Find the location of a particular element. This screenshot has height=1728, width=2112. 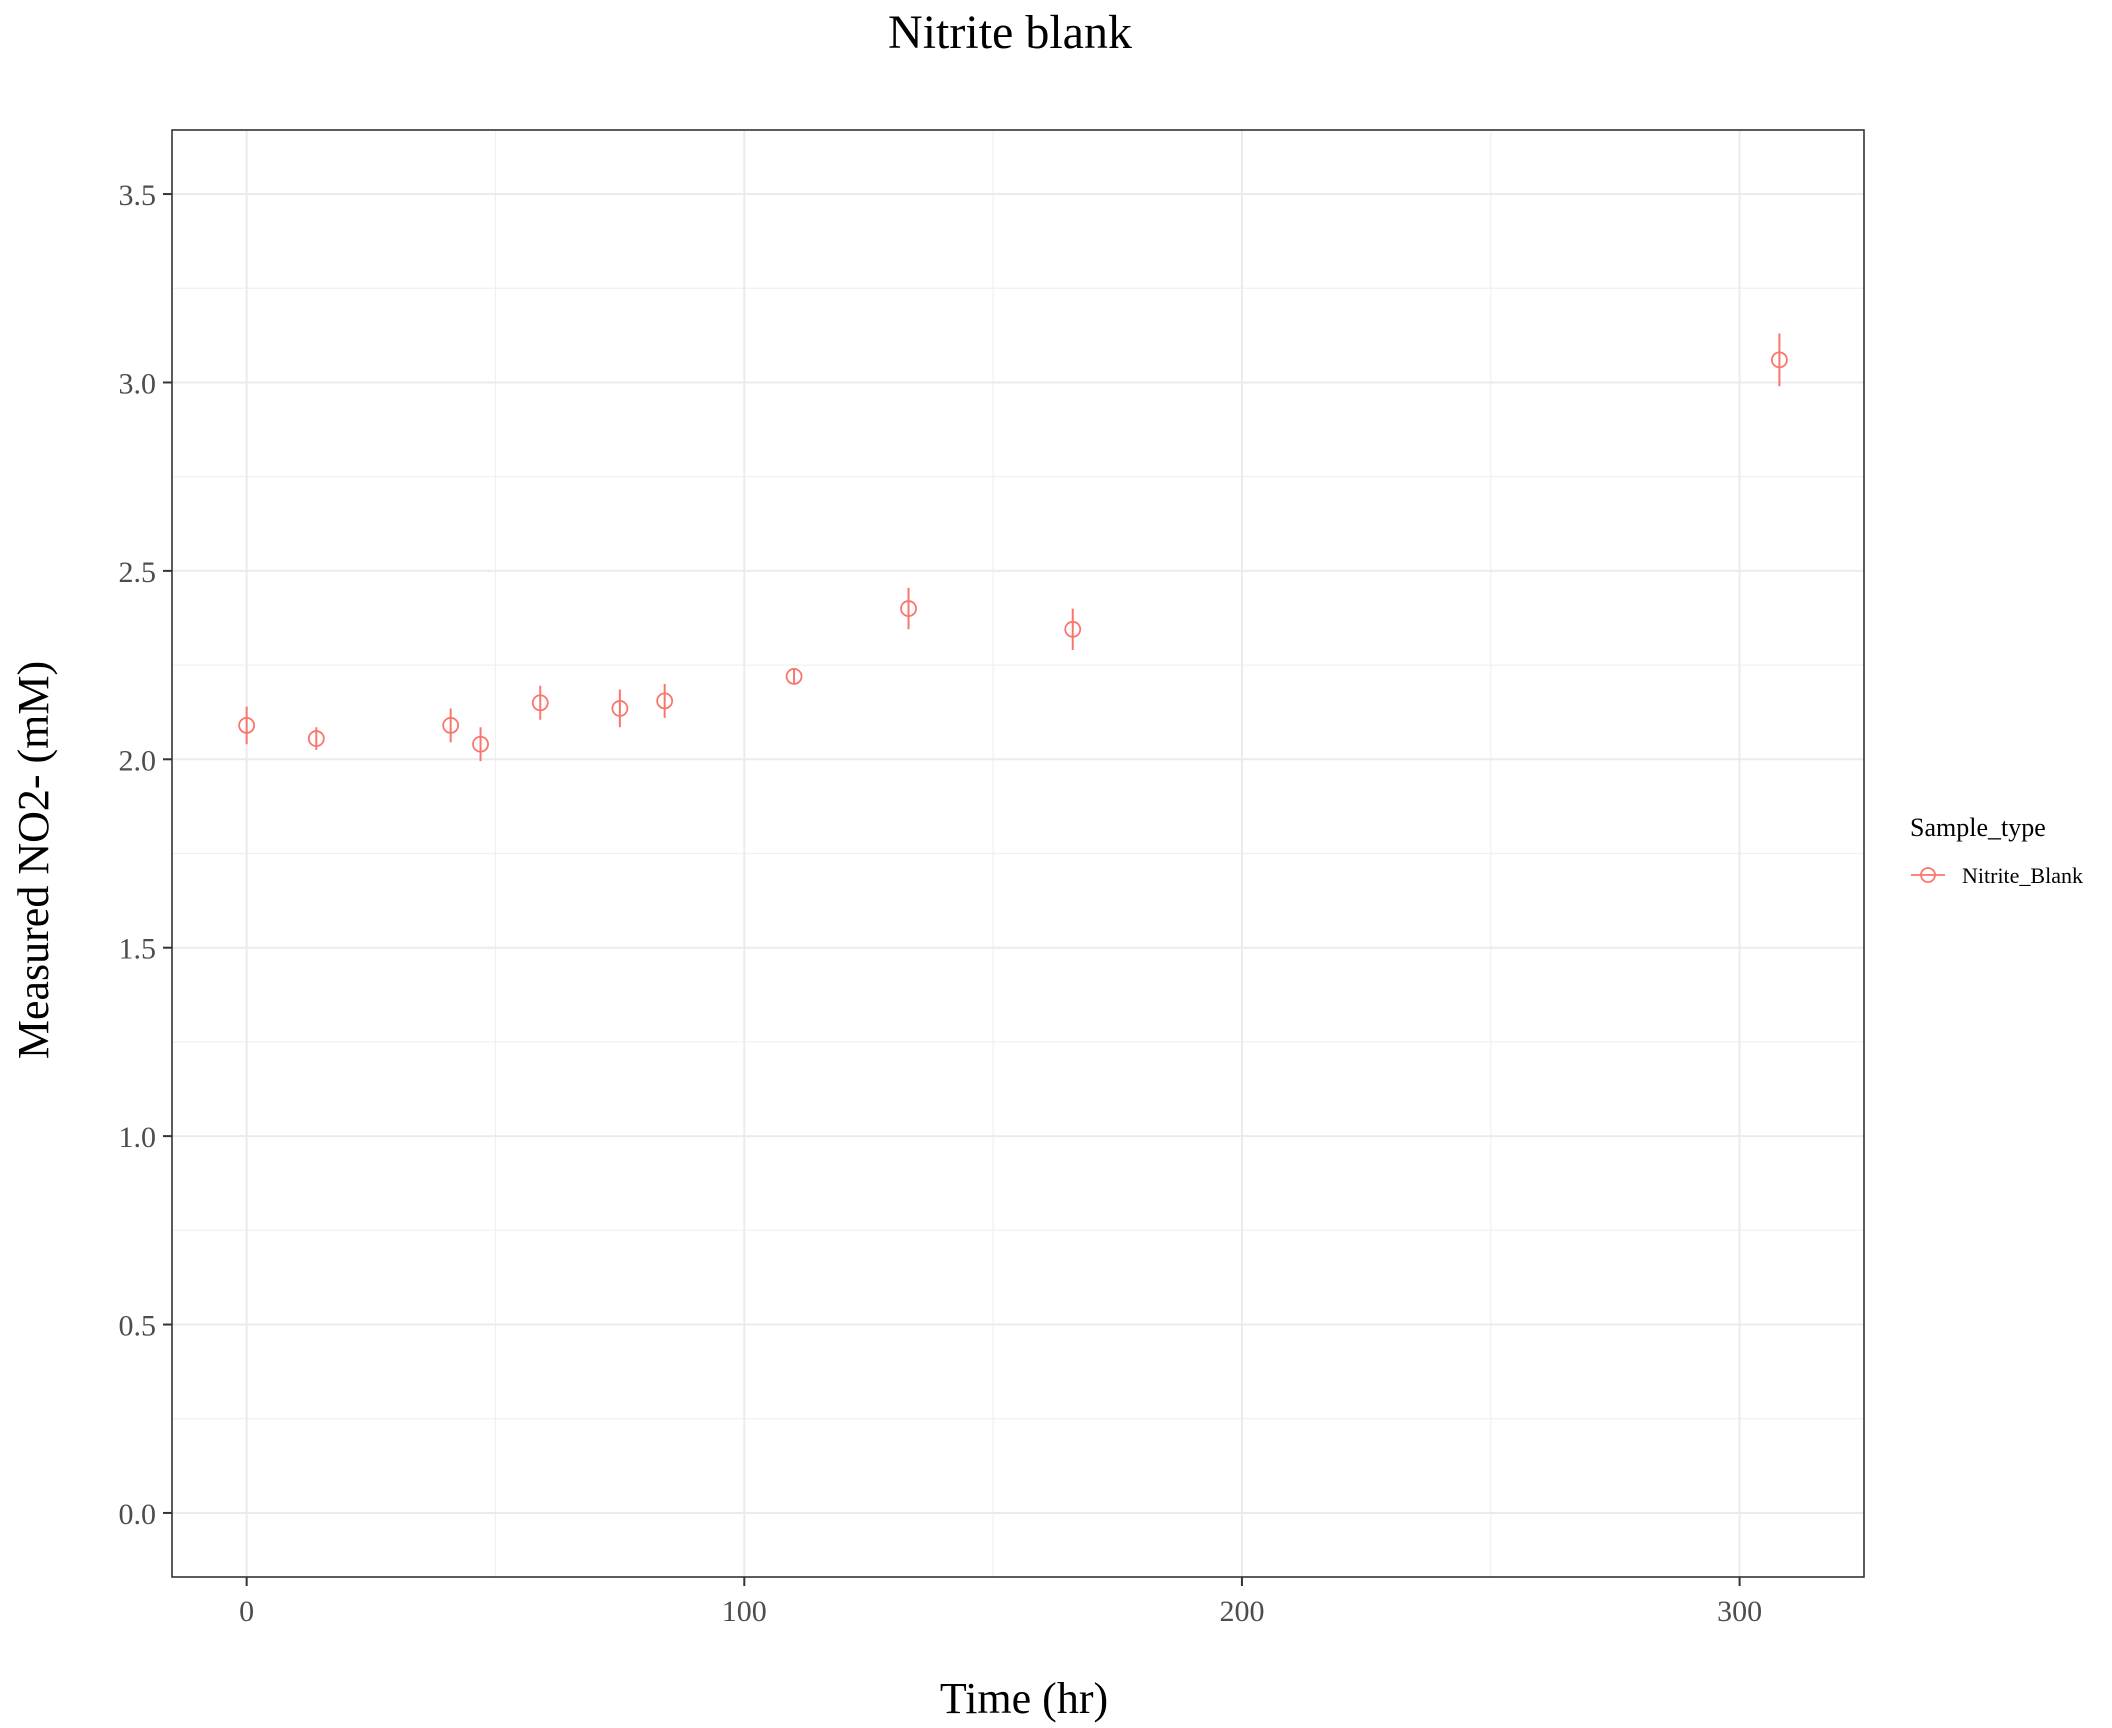

legend-entries: Nitrite_Blank is located at coordinates (1997, 875).